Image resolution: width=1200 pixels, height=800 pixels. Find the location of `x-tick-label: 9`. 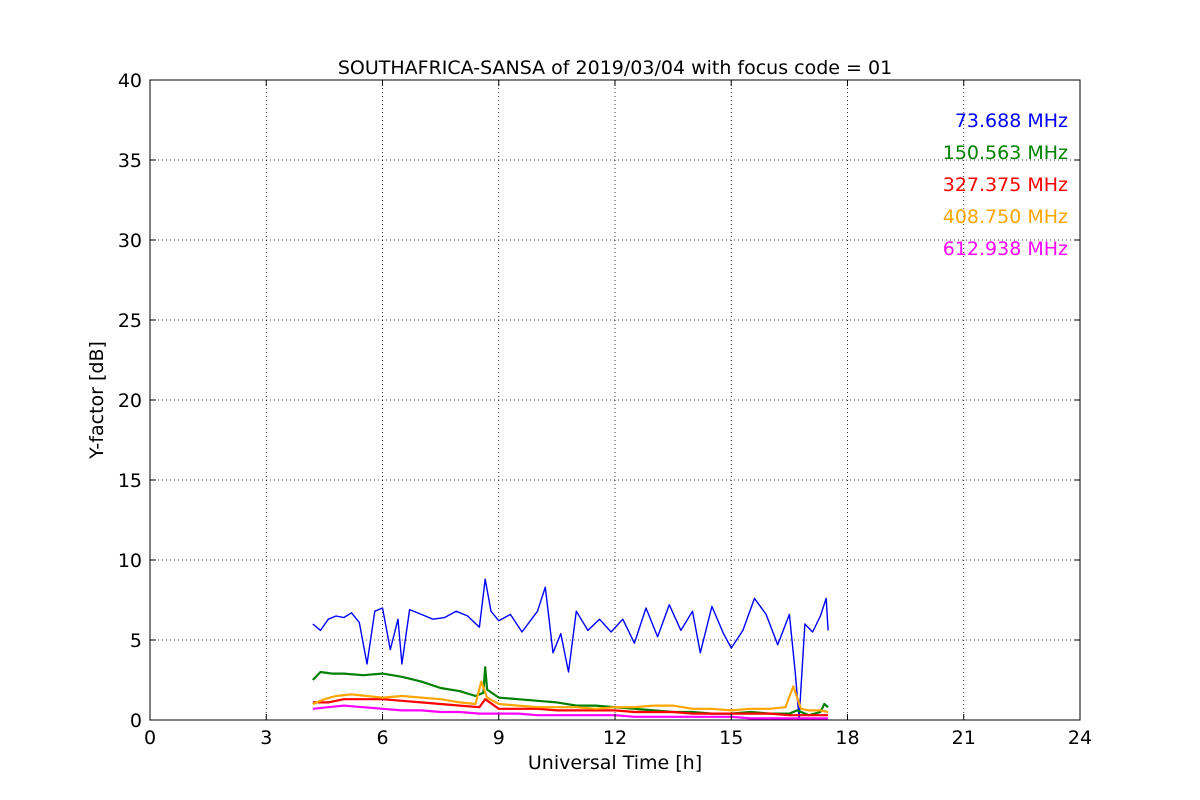

x-tick-label: 9 is located at coordinates (499, 738).